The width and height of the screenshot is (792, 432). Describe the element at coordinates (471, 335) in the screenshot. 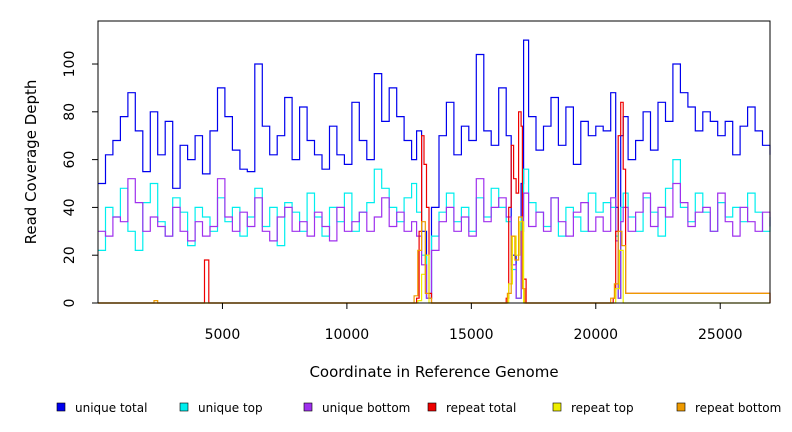

I see `x-tick-label: 15000` at that location.